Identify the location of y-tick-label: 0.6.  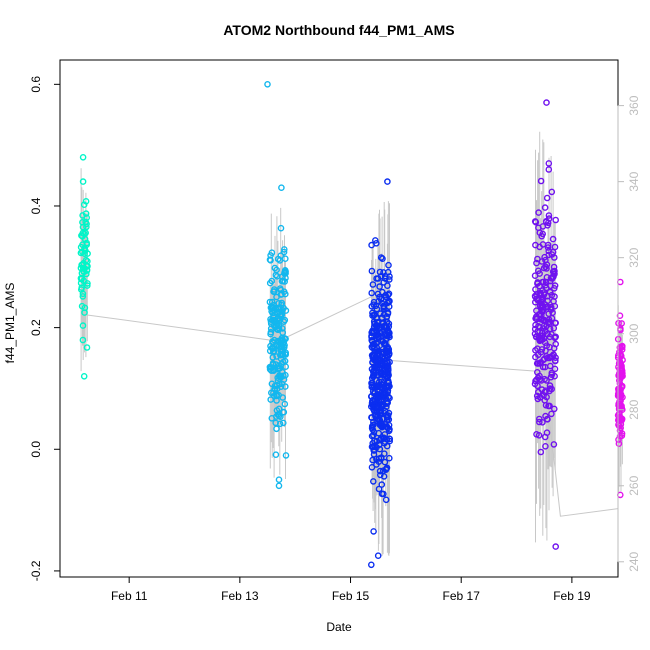
(36, 84).